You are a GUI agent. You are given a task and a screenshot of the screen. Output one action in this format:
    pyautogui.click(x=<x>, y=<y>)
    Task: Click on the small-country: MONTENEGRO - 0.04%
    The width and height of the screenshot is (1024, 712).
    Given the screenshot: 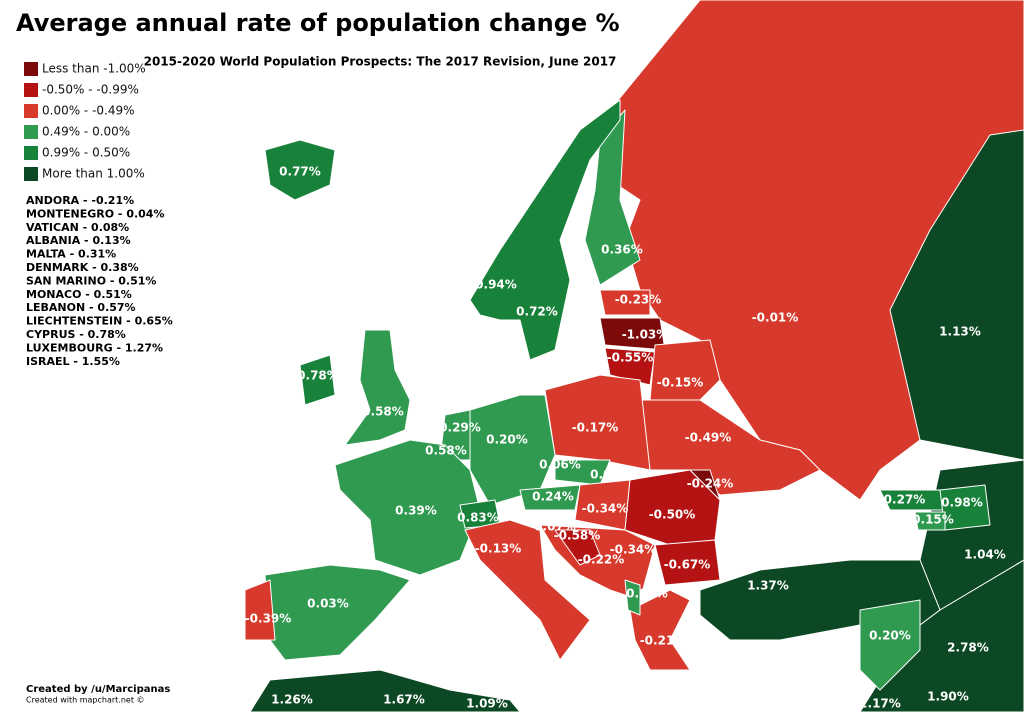 What is the action you would take?
    pyautogui.click(x=95, y=213)
    